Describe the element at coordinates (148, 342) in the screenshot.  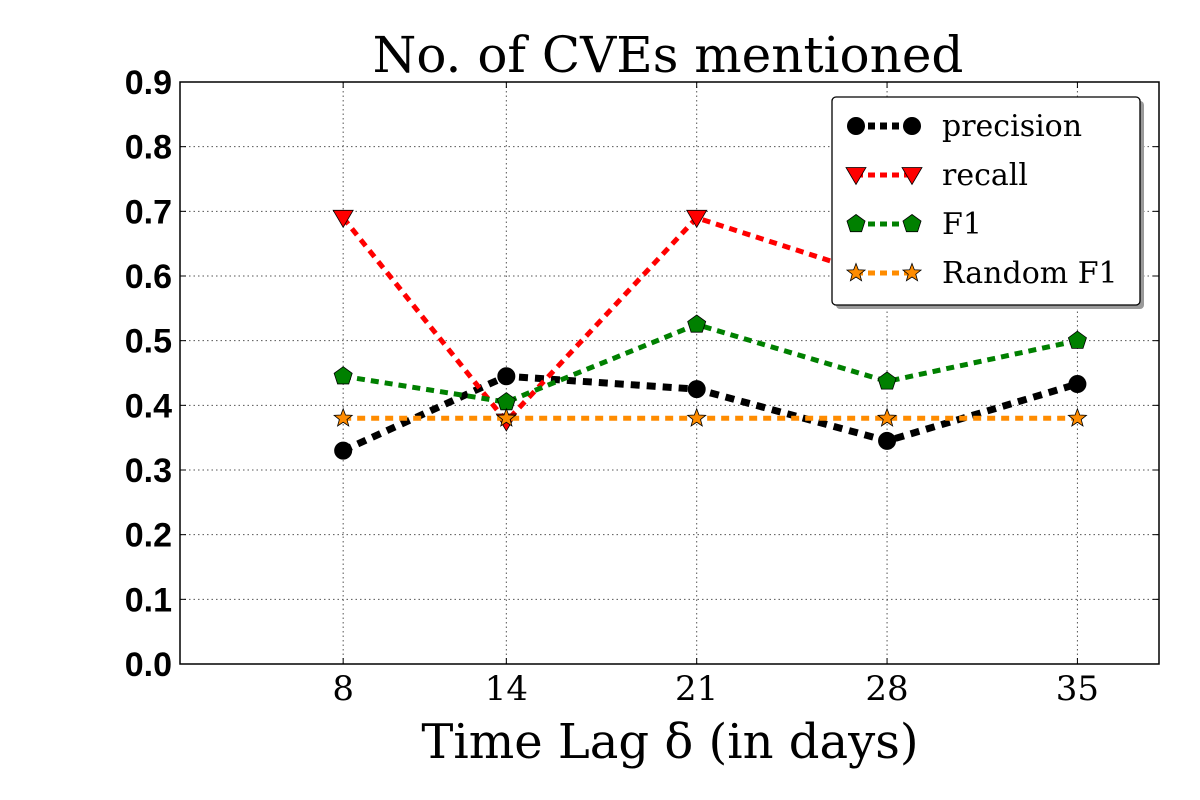
I see `y-tick-label: 0.5` at that location.